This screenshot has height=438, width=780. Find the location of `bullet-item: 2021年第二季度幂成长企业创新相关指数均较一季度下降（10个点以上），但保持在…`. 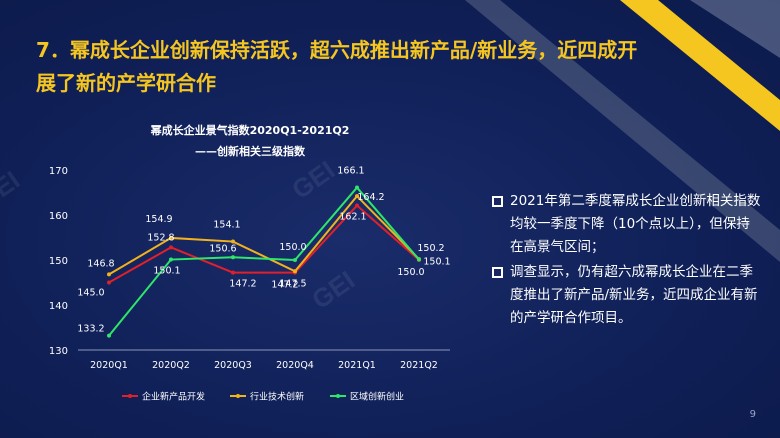

bullet-item: 2021年第二季度幂成长企业创新相关指数均较一季度下降（10个点以上），但保持在… is located at coordinates (627, 224).